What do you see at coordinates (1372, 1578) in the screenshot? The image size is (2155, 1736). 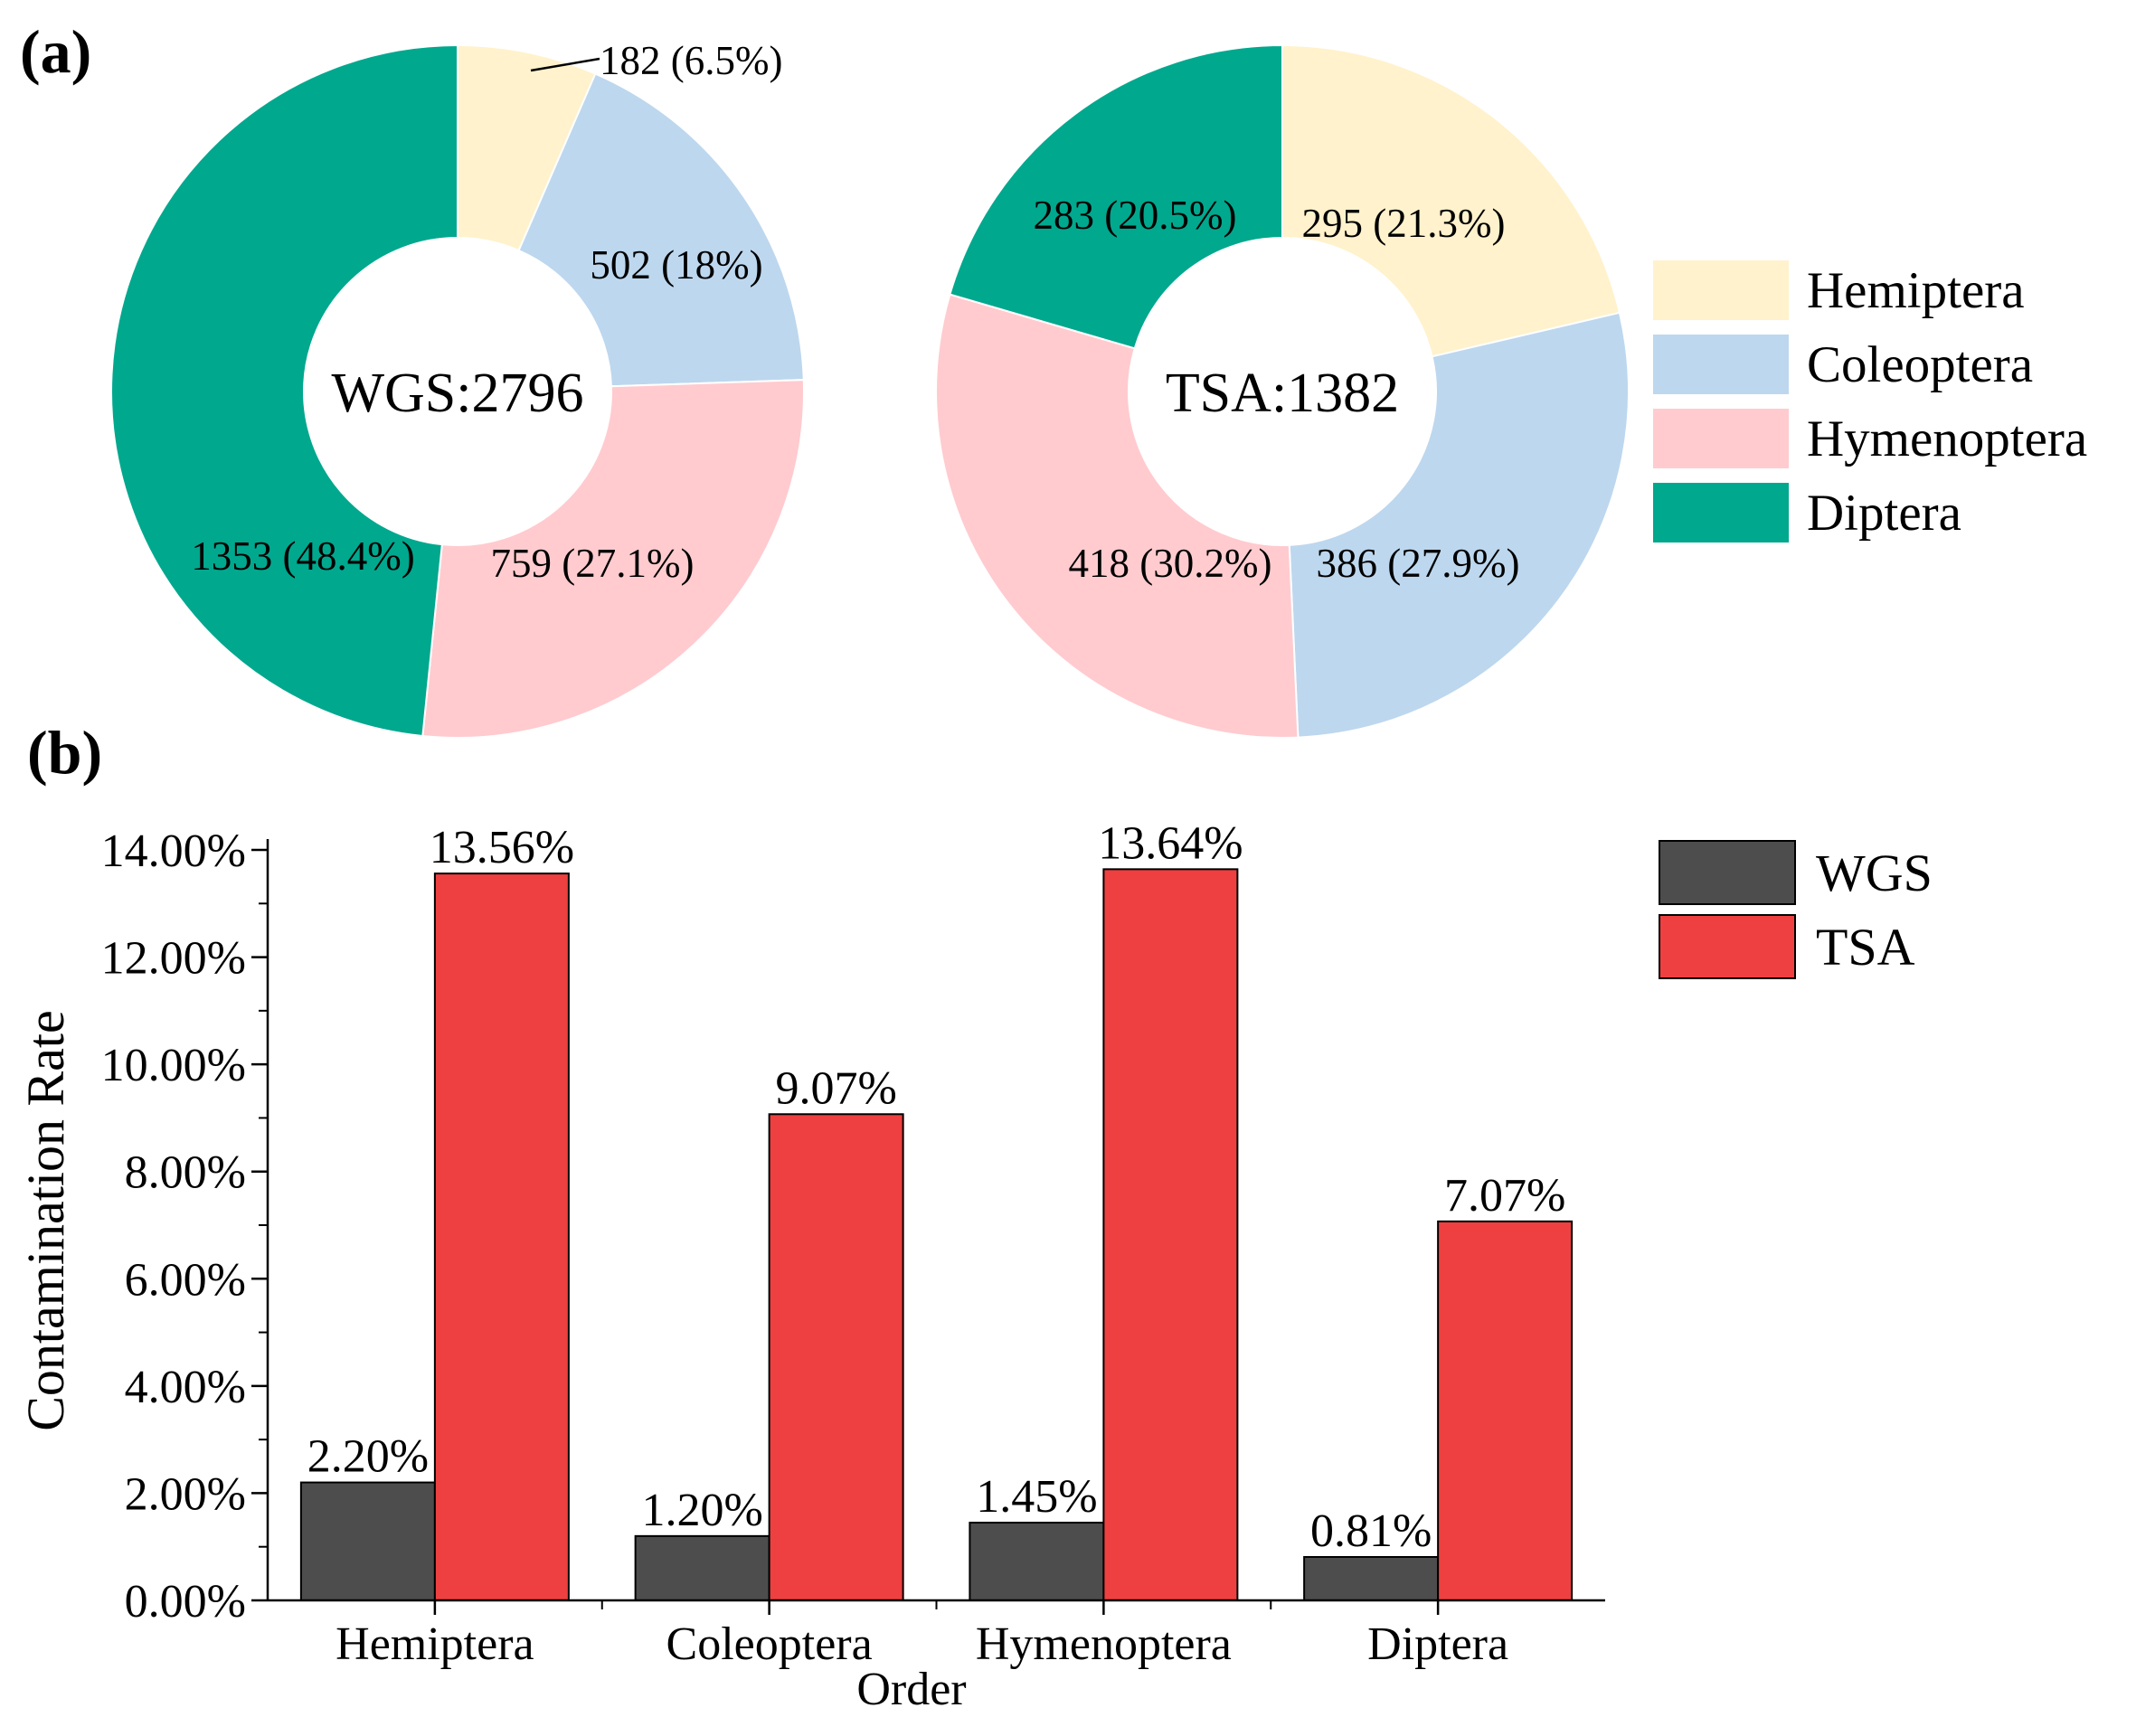 I see `bar-wgs-diptera` at bounding box center [1372, 1578].